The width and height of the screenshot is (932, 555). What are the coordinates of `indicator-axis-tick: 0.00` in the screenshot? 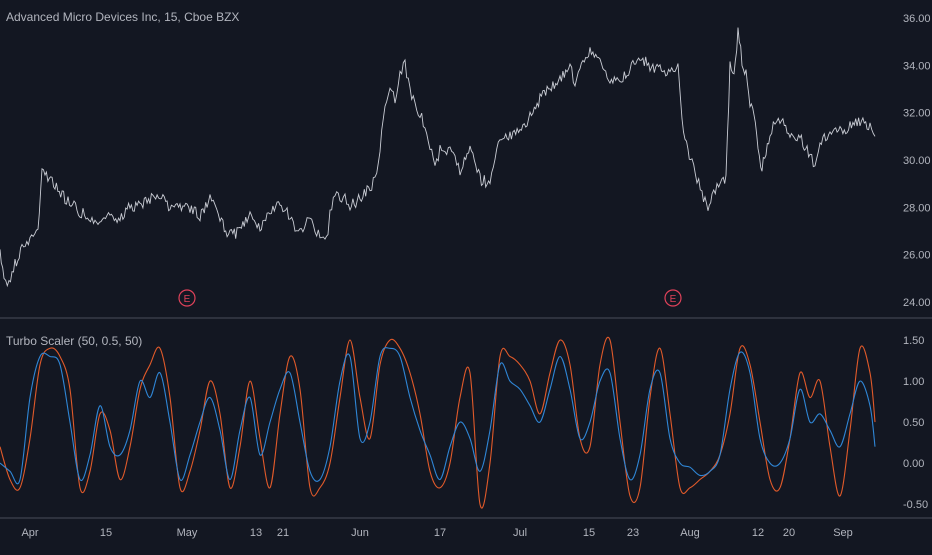 It's located at (913, 464).